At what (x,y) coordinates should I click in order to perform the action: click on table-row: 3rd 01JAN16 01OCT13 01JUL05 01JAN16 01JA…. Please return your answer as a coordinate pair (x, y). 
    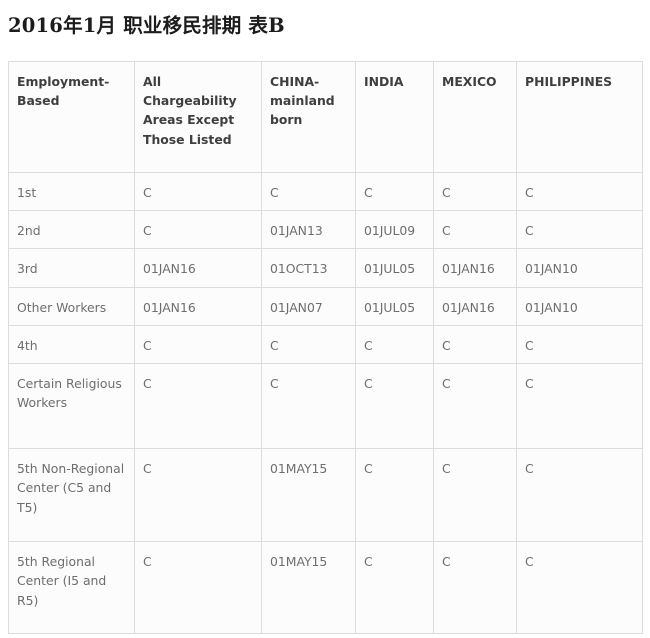
    Looking at the image, I should click on (325, 268).